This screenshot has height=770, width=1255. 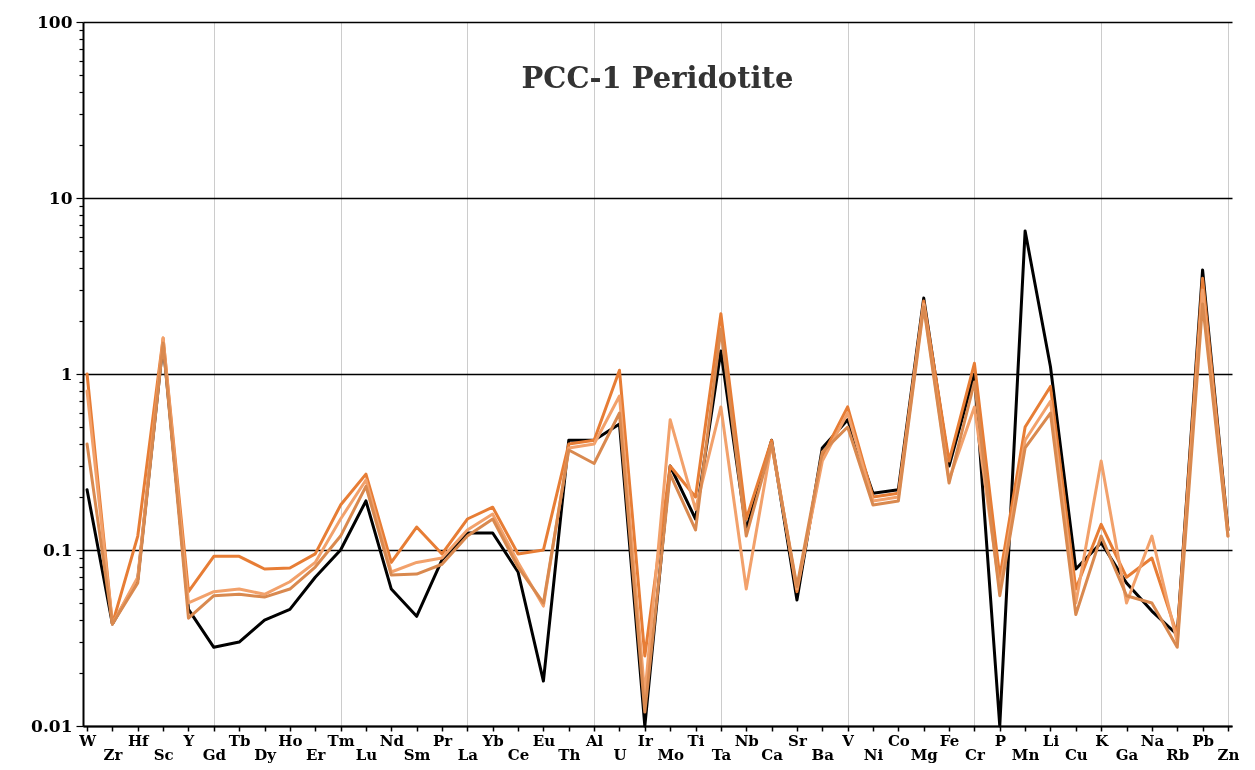 I want to click on x-tick-label: Na, so click(x=1152, y=740).